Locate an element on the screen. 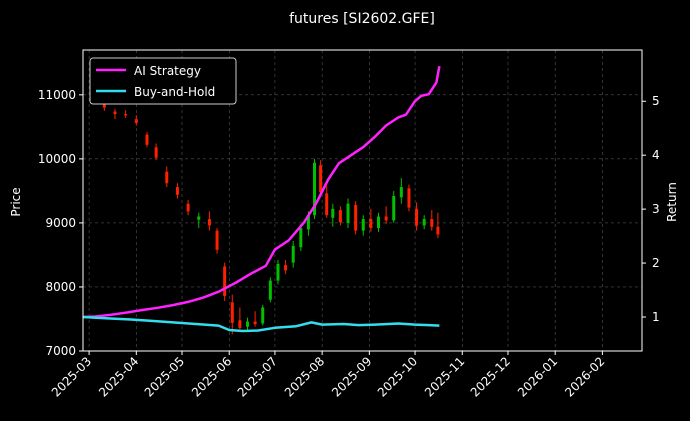 The height and width of the screenshot is (421, 690). x-tick-label: 2026-02 is located at coordinates (584, 376).